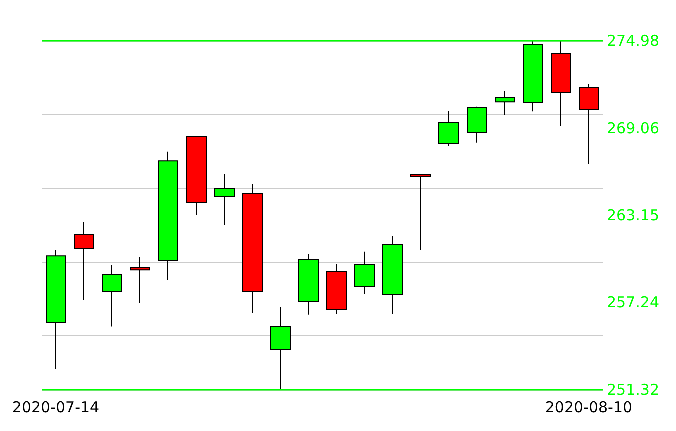 The width and height of the screenshot is (676, 431). I want to click on x-tick-label: 2020-08-10, so click(589, 407).